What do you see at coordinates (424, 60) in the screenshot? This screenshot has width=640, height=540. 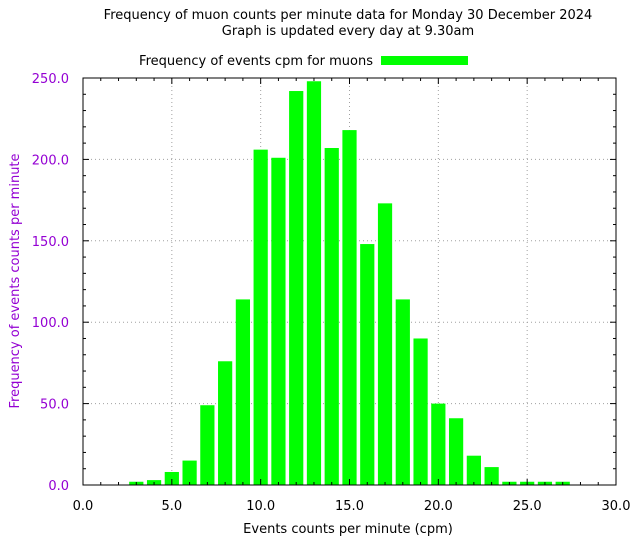 I see `legend-swatch` at bounding box center [424, 60].